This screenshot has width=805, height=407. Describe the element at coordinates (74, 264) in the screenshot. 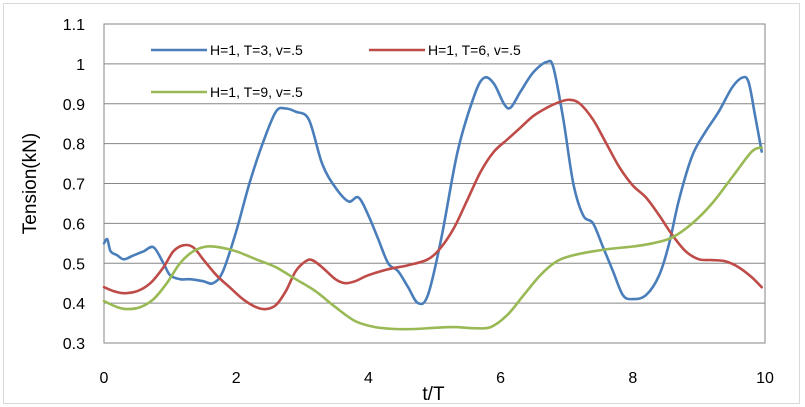

I see `y-tick-label: 0.5` at that location.